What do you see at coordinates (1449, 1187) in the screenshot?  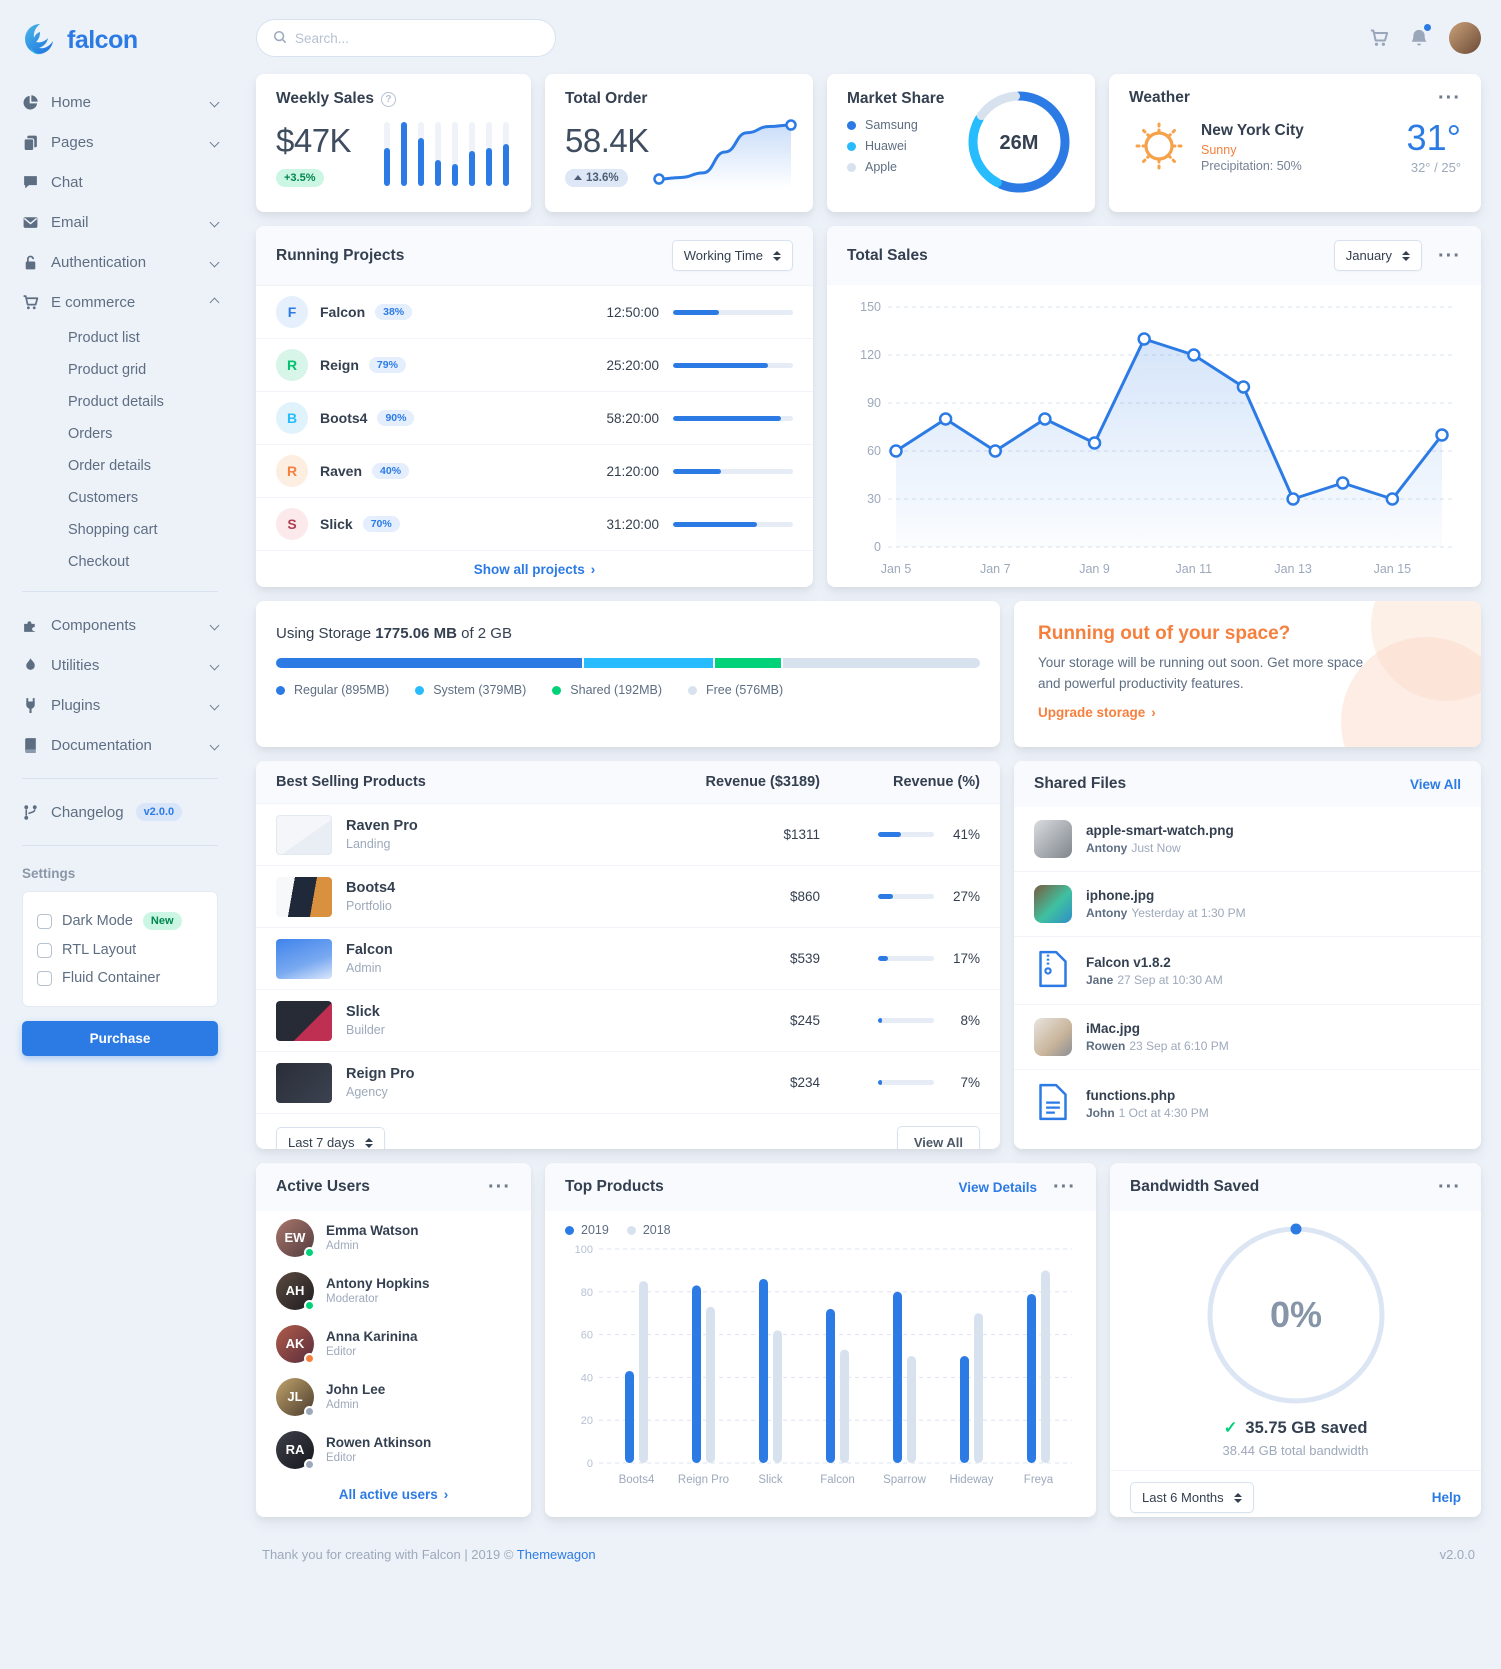 I see `bandwidth-menu-icon` at bounding box center [1449, 1187].